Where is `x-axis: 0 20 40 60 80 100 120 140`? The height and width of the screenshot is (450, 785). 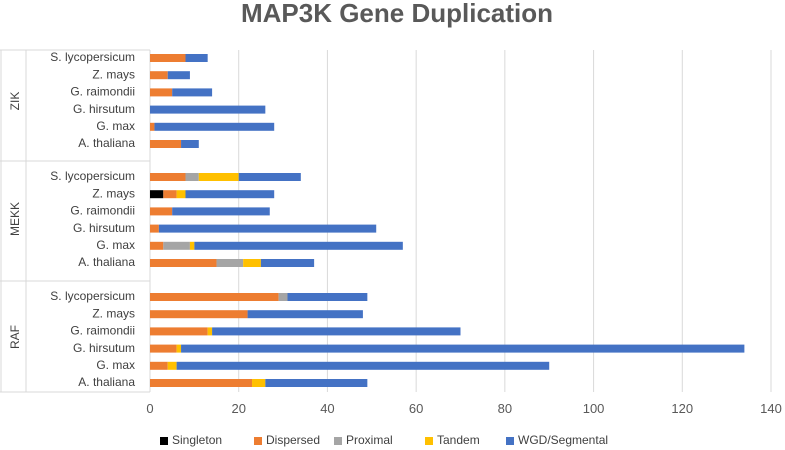
x-axis: 0 20 40 60 80 100 120 140 is located at coordinates (463, 408).